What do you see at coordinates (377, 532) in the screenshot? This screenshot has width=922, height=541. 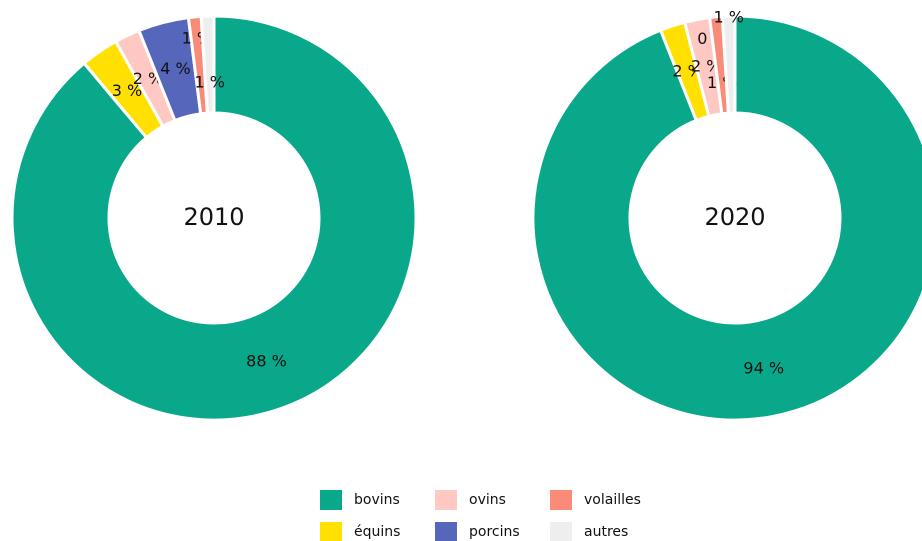 I see `legend-label: équins` at bounding box center [377, 532].